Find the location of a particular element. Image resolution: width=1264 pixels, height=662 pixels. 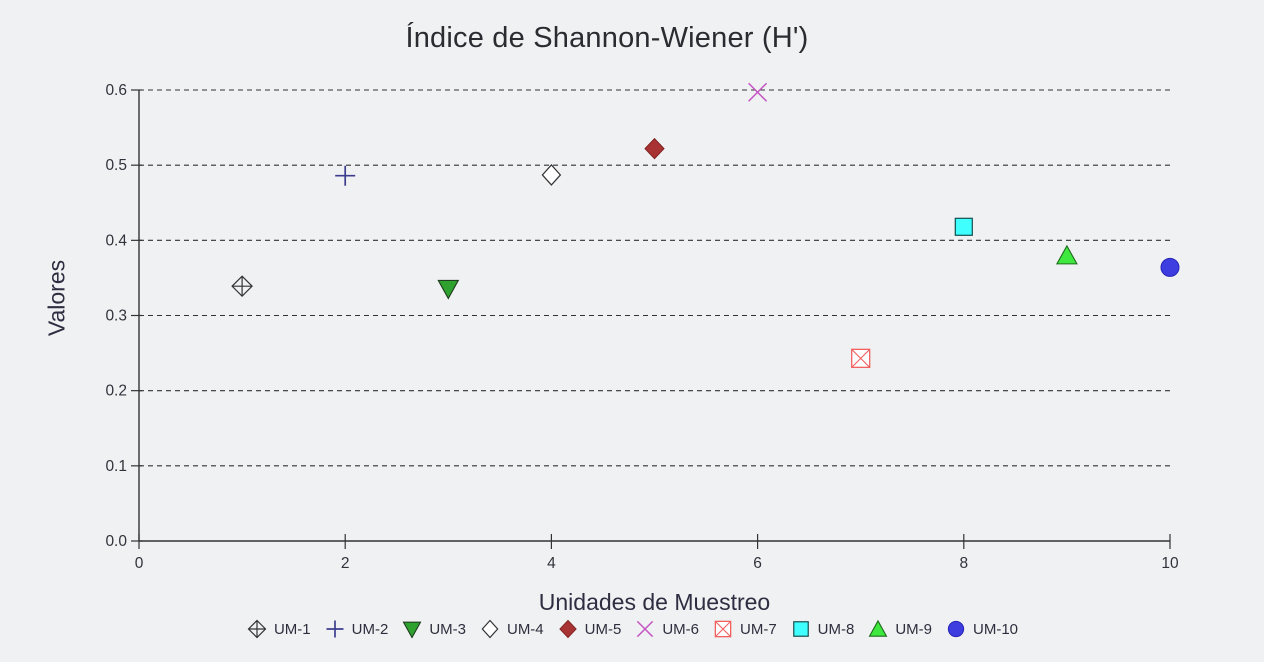

legend-item-um-3: UM-3 is located at coordinates (433, 629).